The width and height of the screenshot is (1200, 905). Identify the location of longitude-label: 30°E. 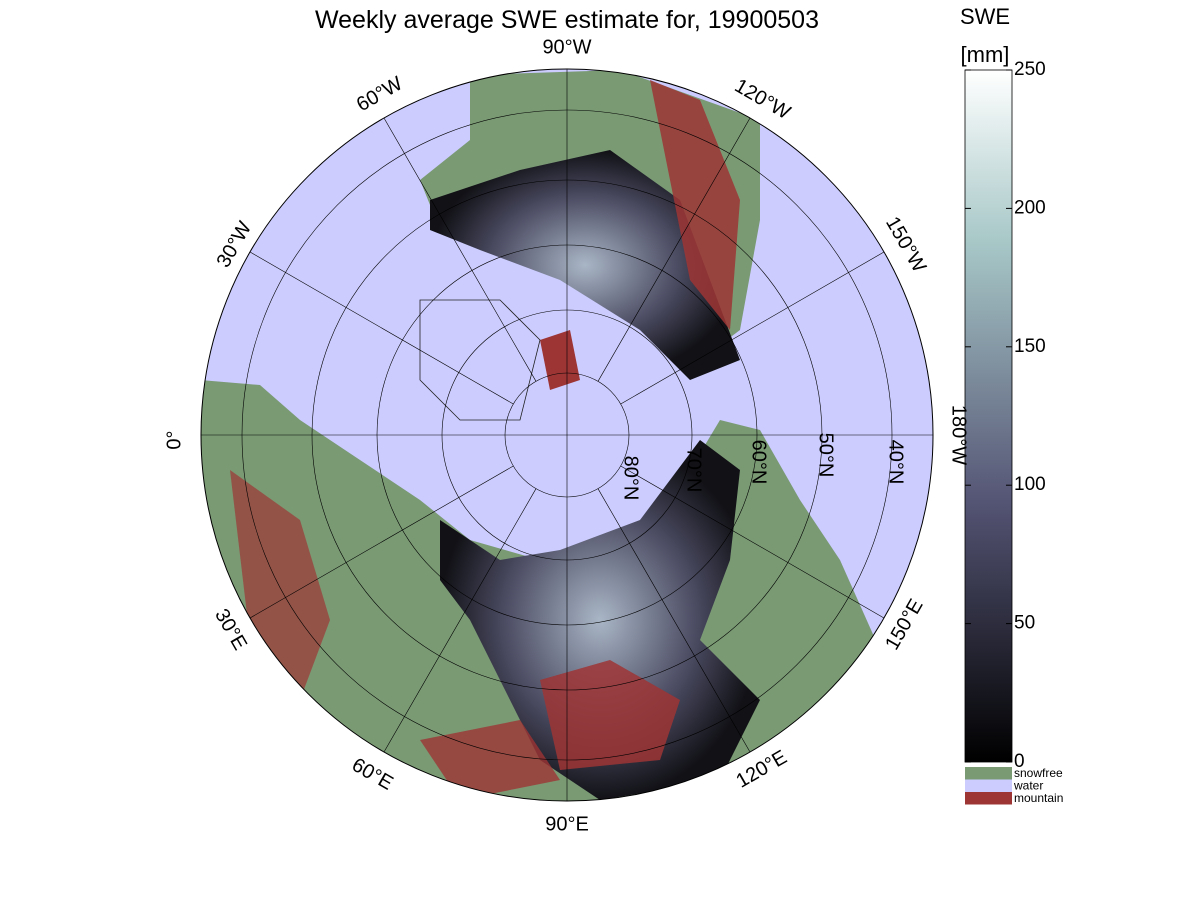
(230, 629).